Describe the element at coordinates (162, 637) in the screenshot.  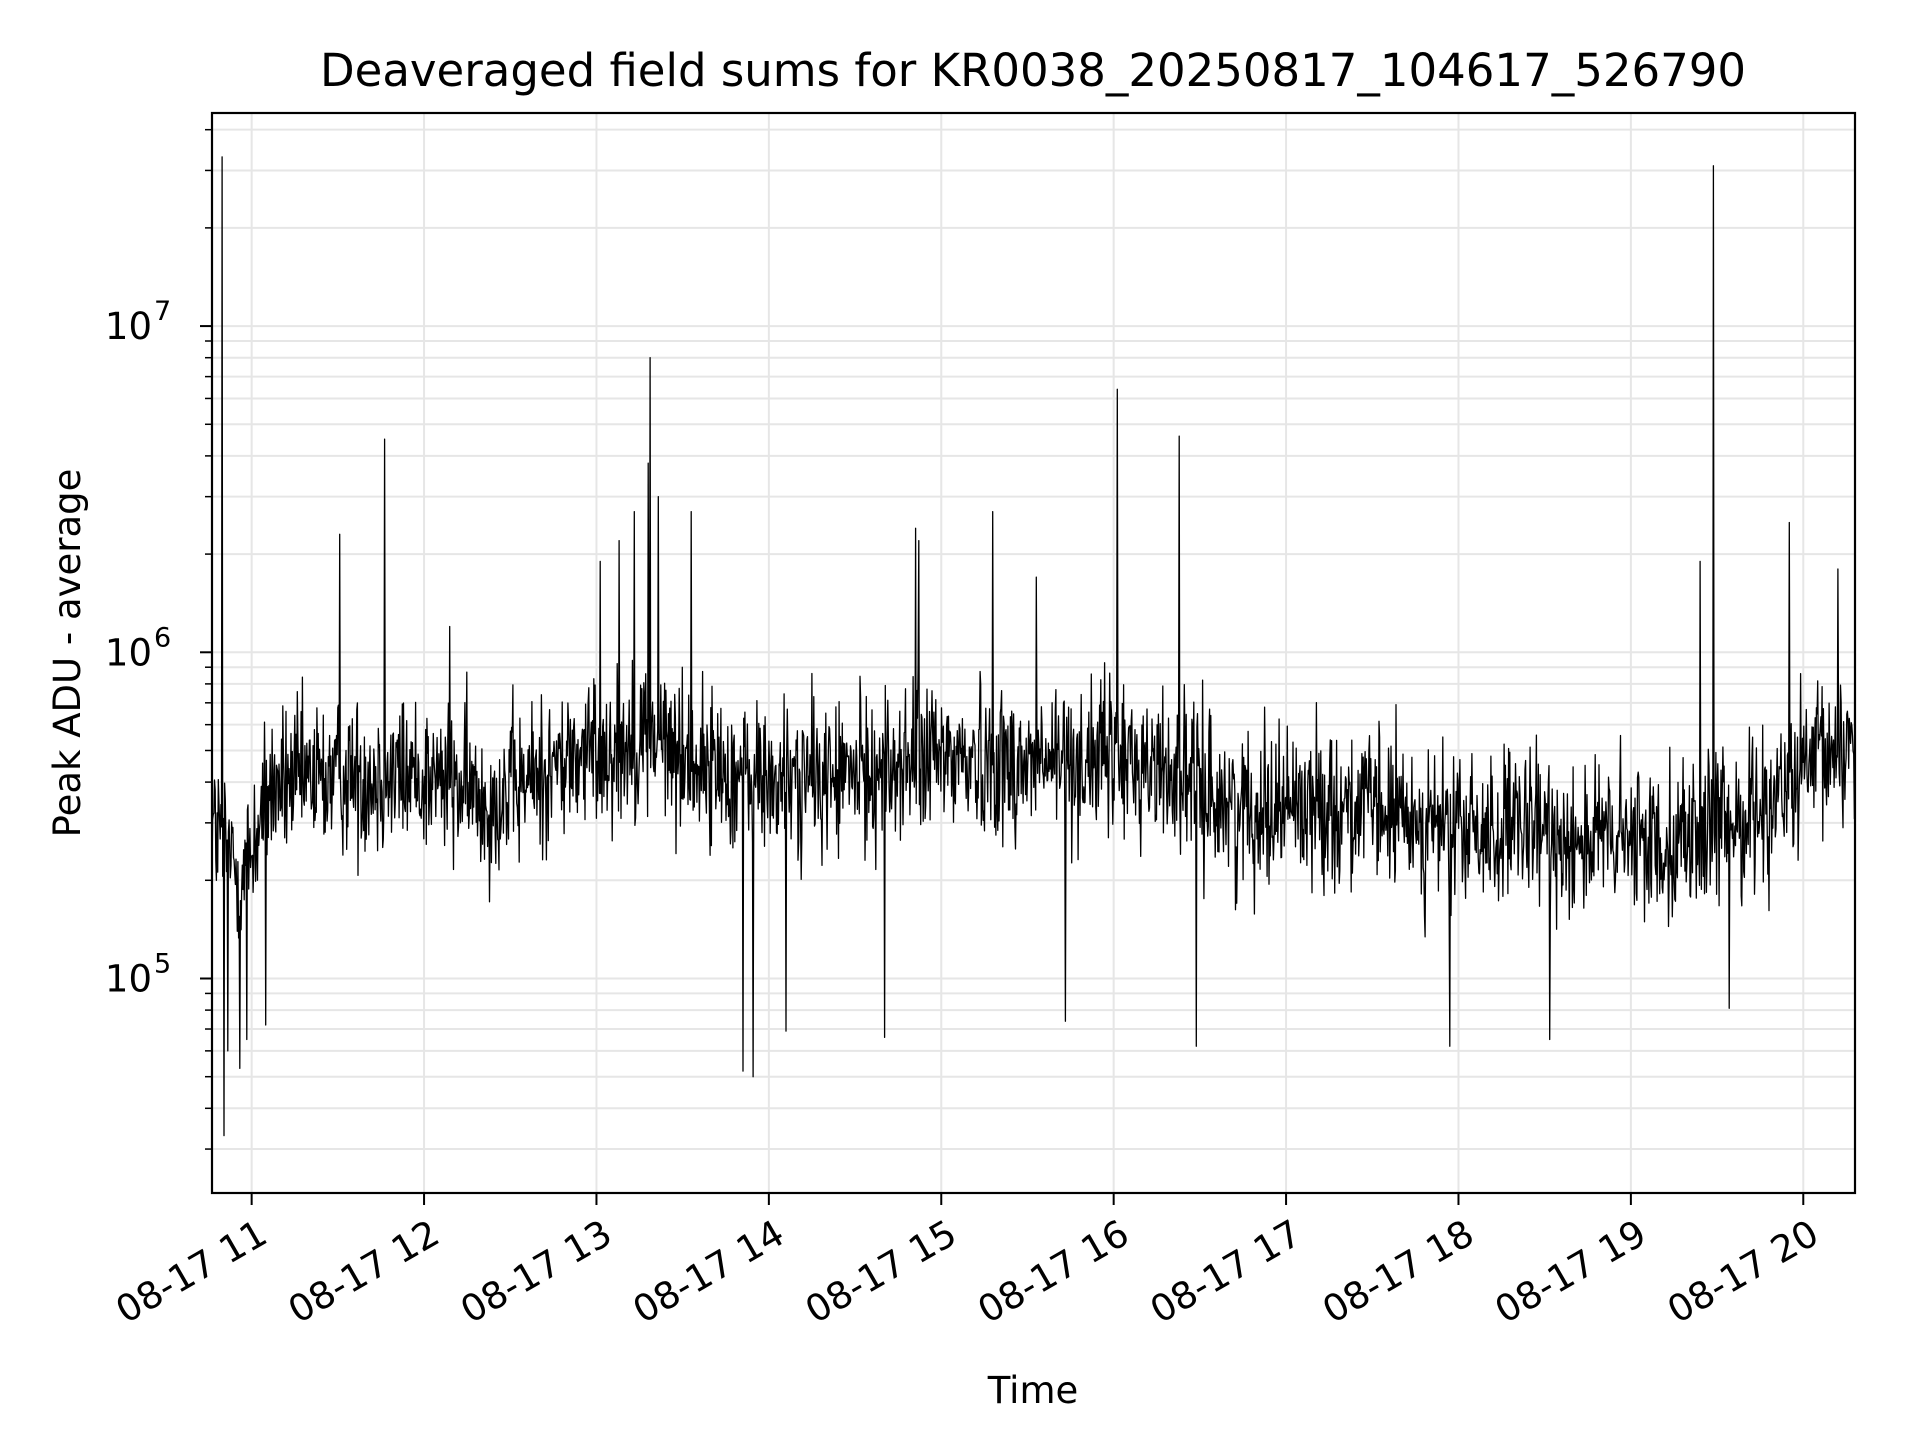
I see `y-tick-exponent: 6` at that location.